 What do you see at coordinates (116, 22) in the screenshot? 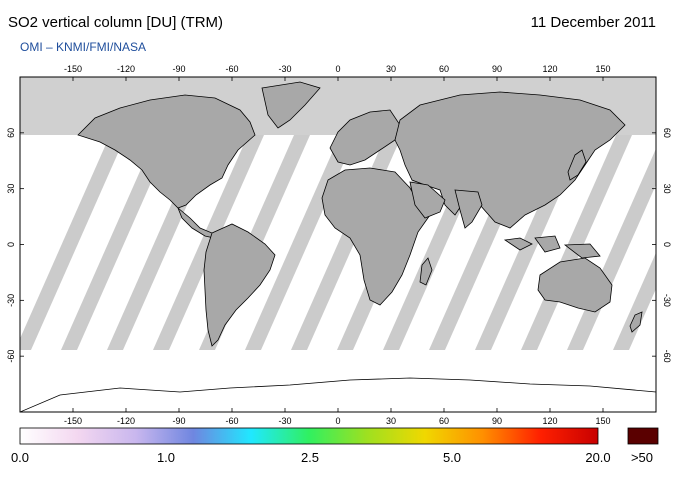
I see `map-title: SO2 vertical column [DU] (TRM)` at bounding box center [116, 22].